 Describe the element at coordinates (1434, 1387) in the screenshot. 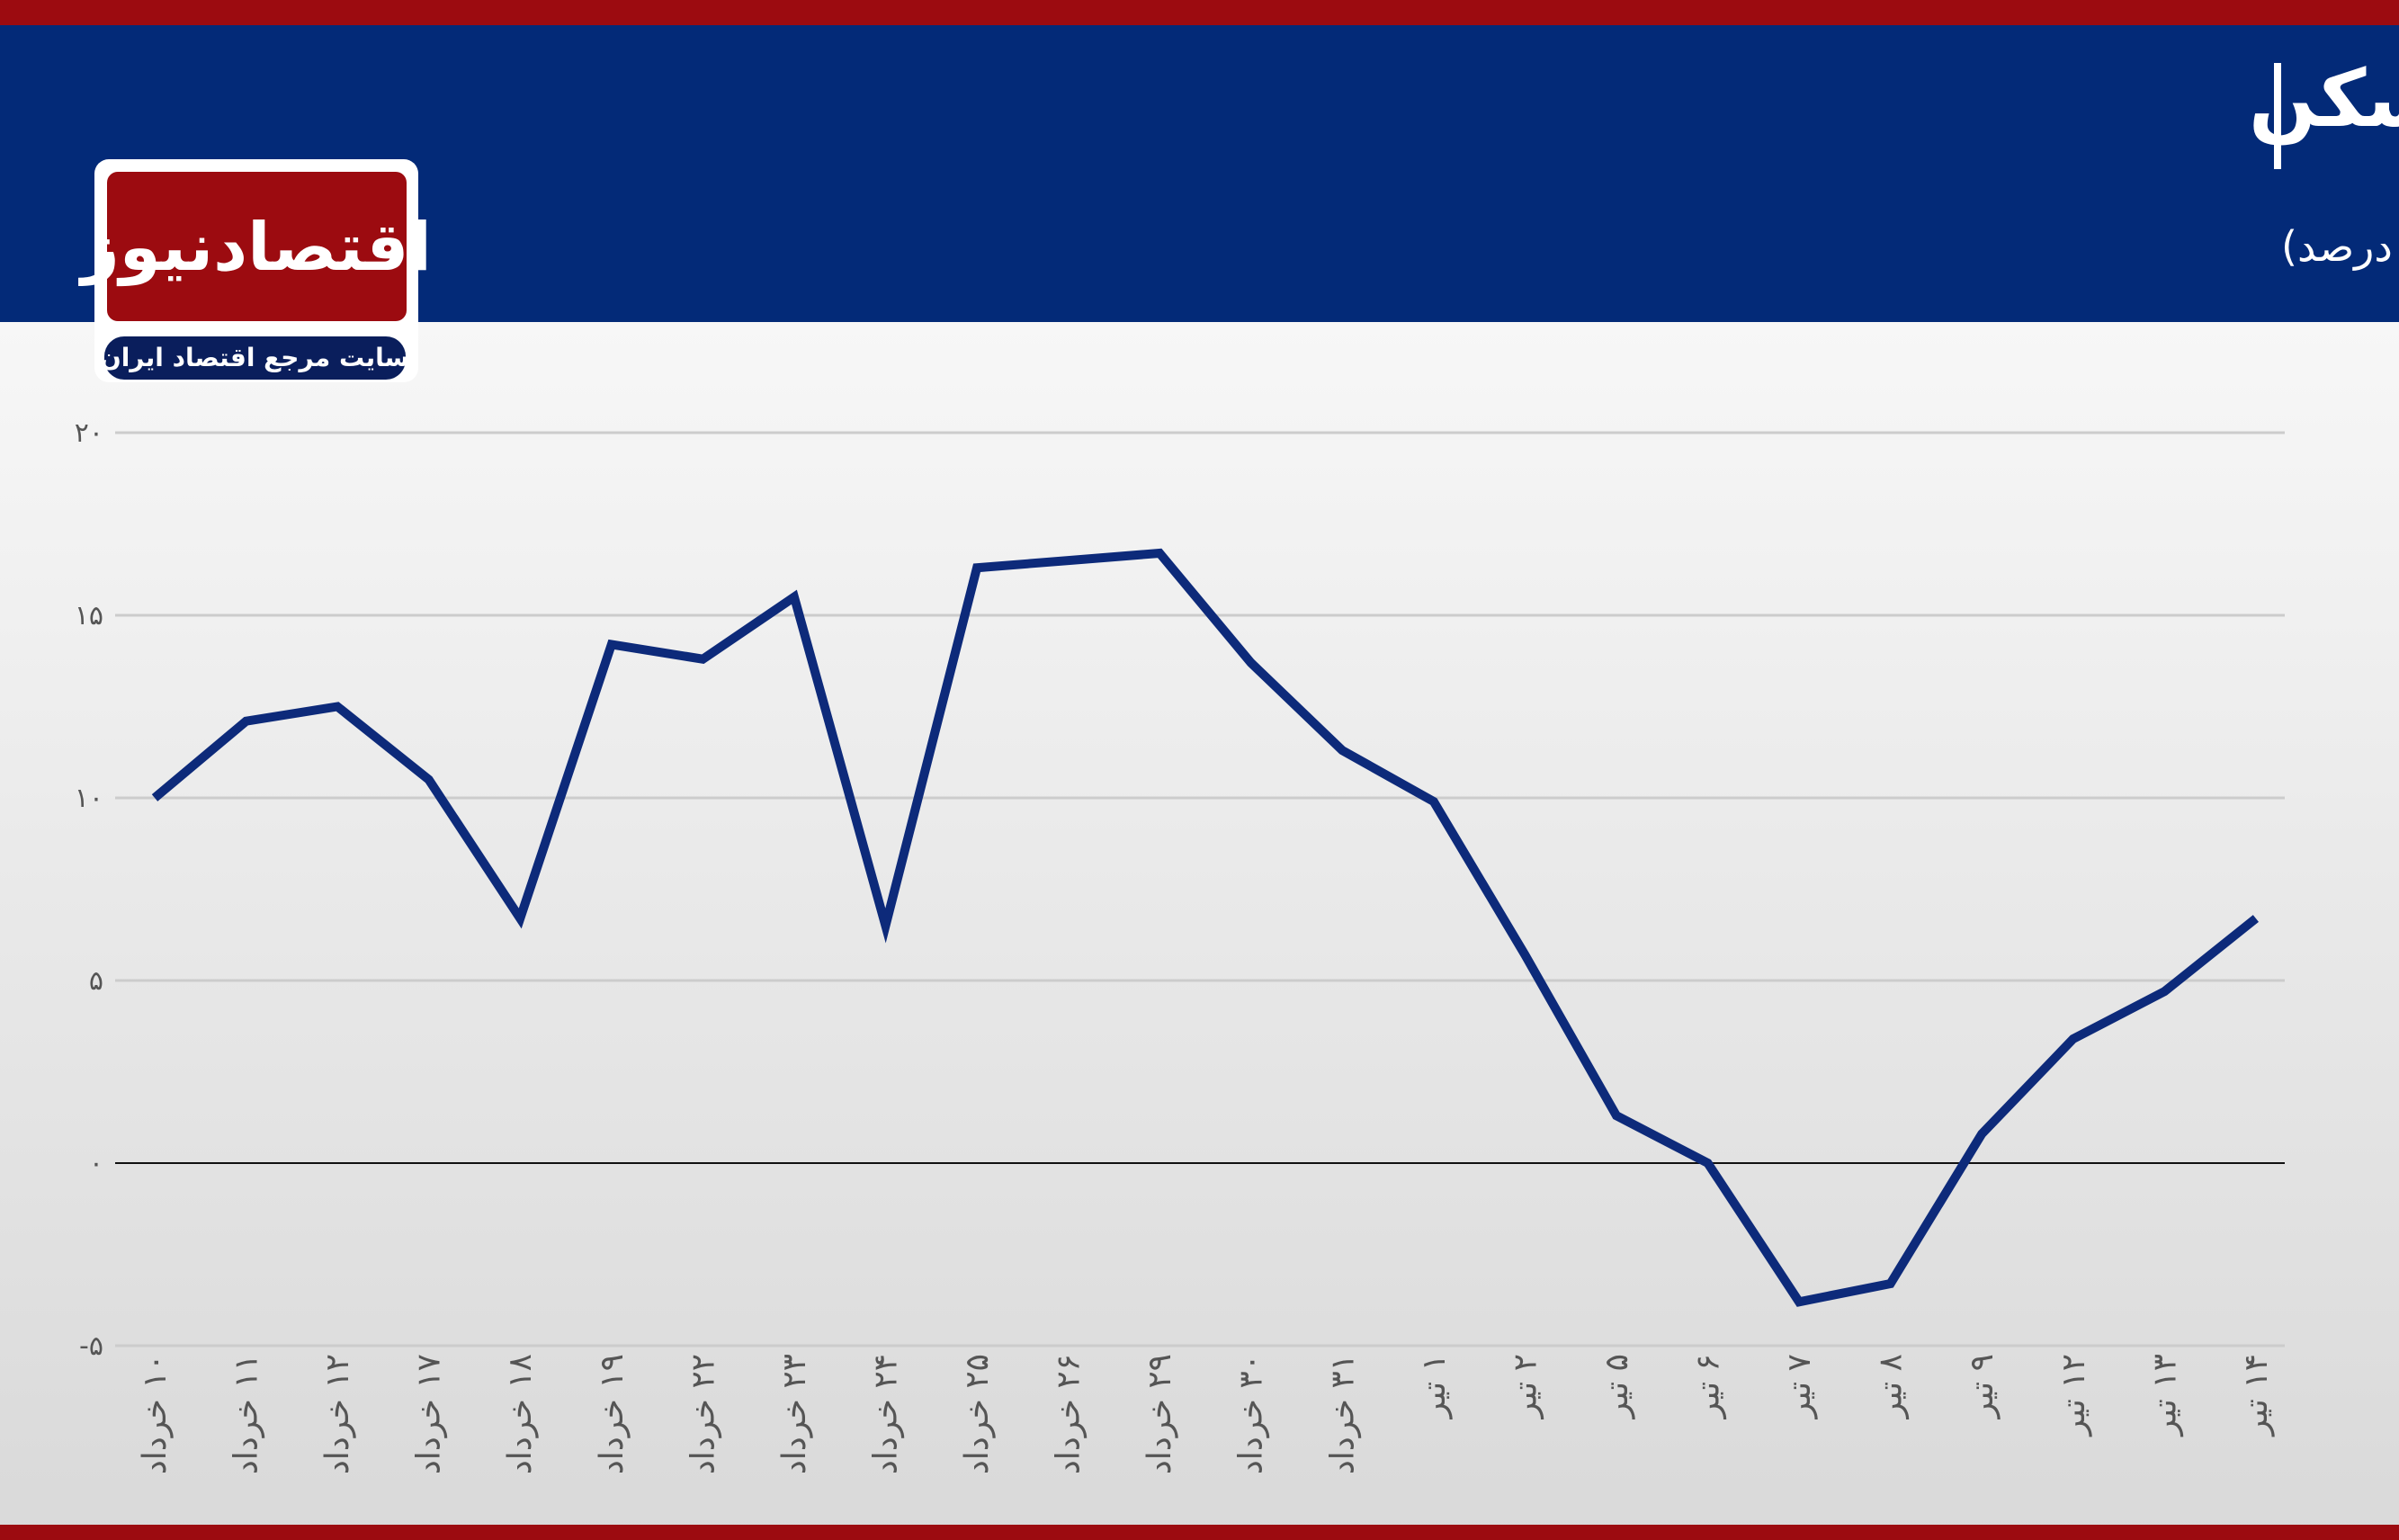

I see `x-tick-label: ۱ تیر` at that location.